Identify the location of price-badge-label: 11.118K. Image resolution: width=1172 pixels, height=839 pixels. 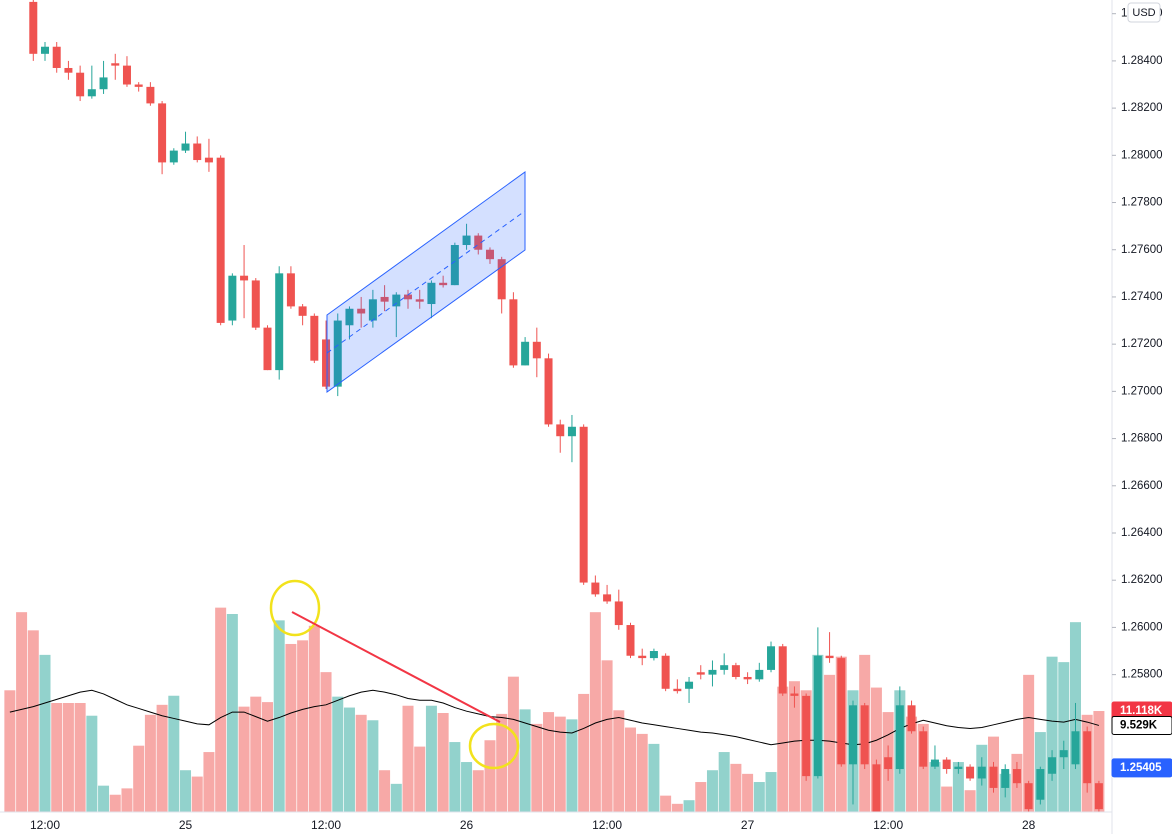
(1141, 711).